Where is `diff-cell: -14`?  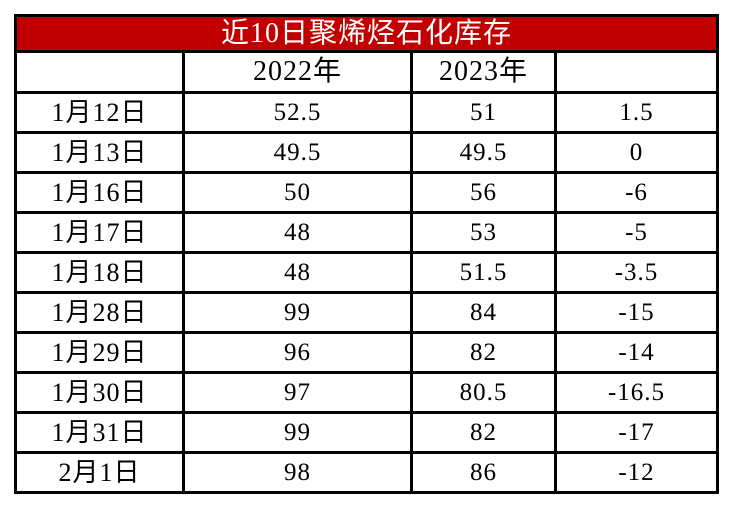
diff-cell: -14 is located at coordinates (636, 352).